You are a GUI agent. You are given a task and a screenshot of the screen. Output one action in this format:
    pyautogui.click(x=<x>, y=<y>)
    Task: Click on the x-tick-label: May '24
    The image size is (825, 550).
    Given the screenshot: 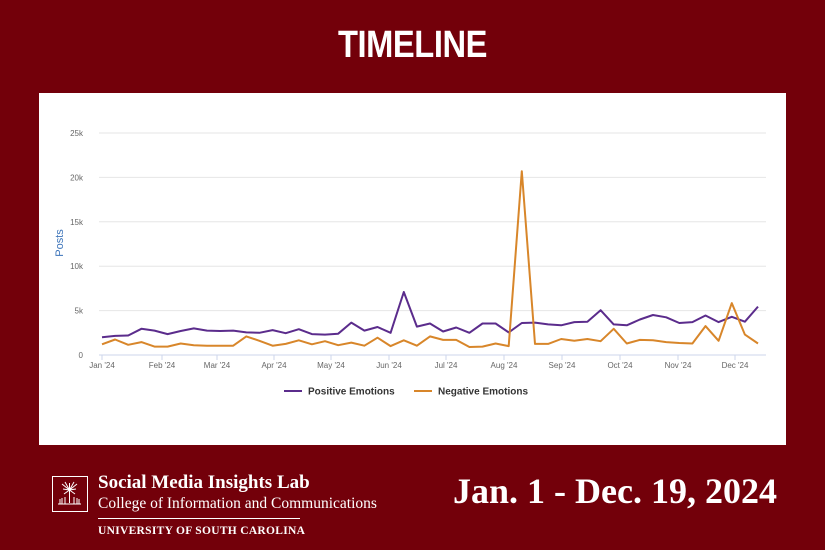 What is the action you would take?
    pyautogui.click(x=331, y=365)
    